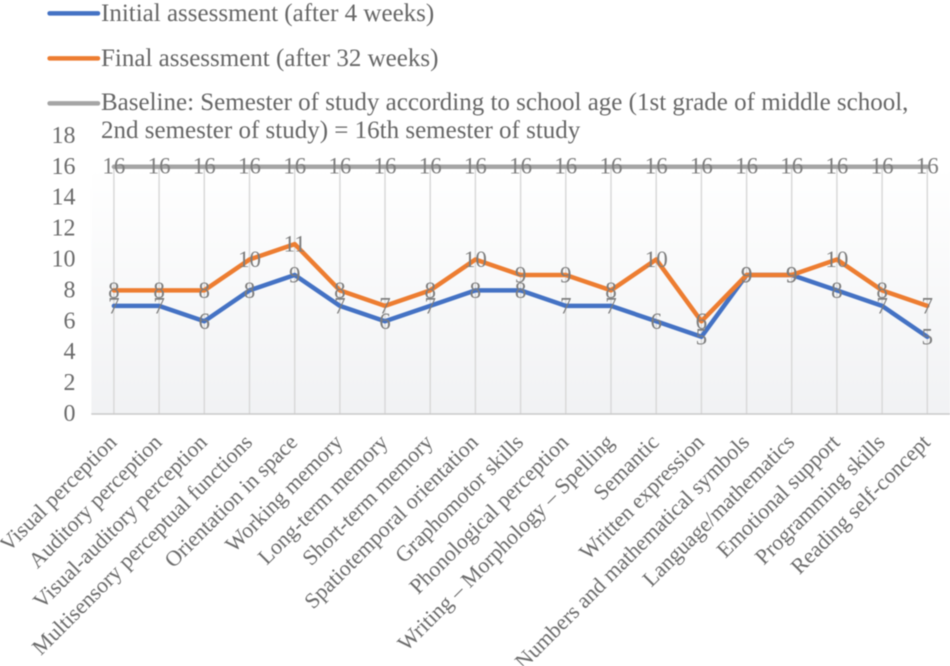 This screenshot has height=666, width=950. Describe the element at coordinates (64, 136) in the screenshot. I see `svg-text: 18` at that location.